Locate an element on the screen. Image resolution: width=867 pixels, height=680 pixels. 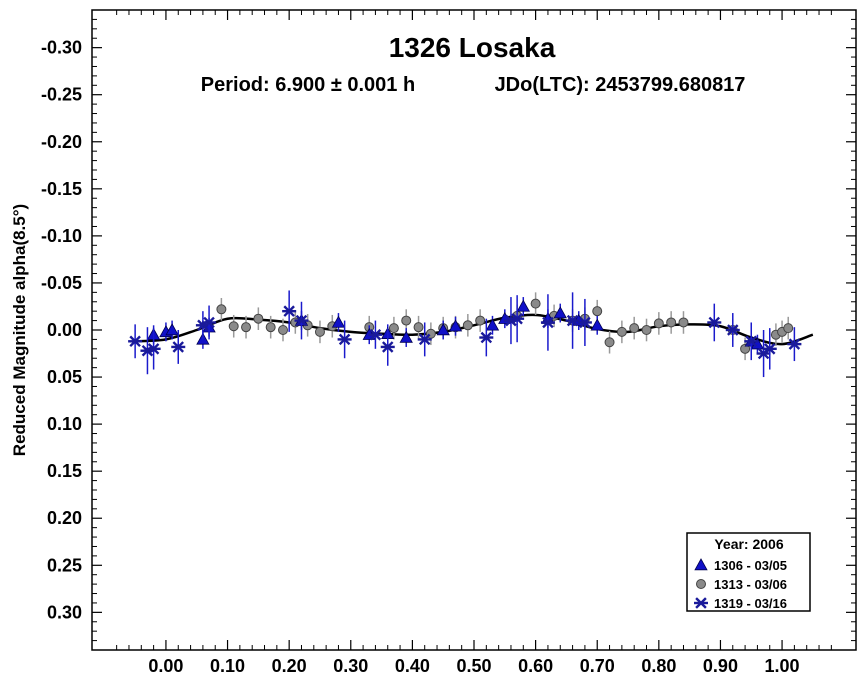
series-asterisk is located at coordinates (465, 334).